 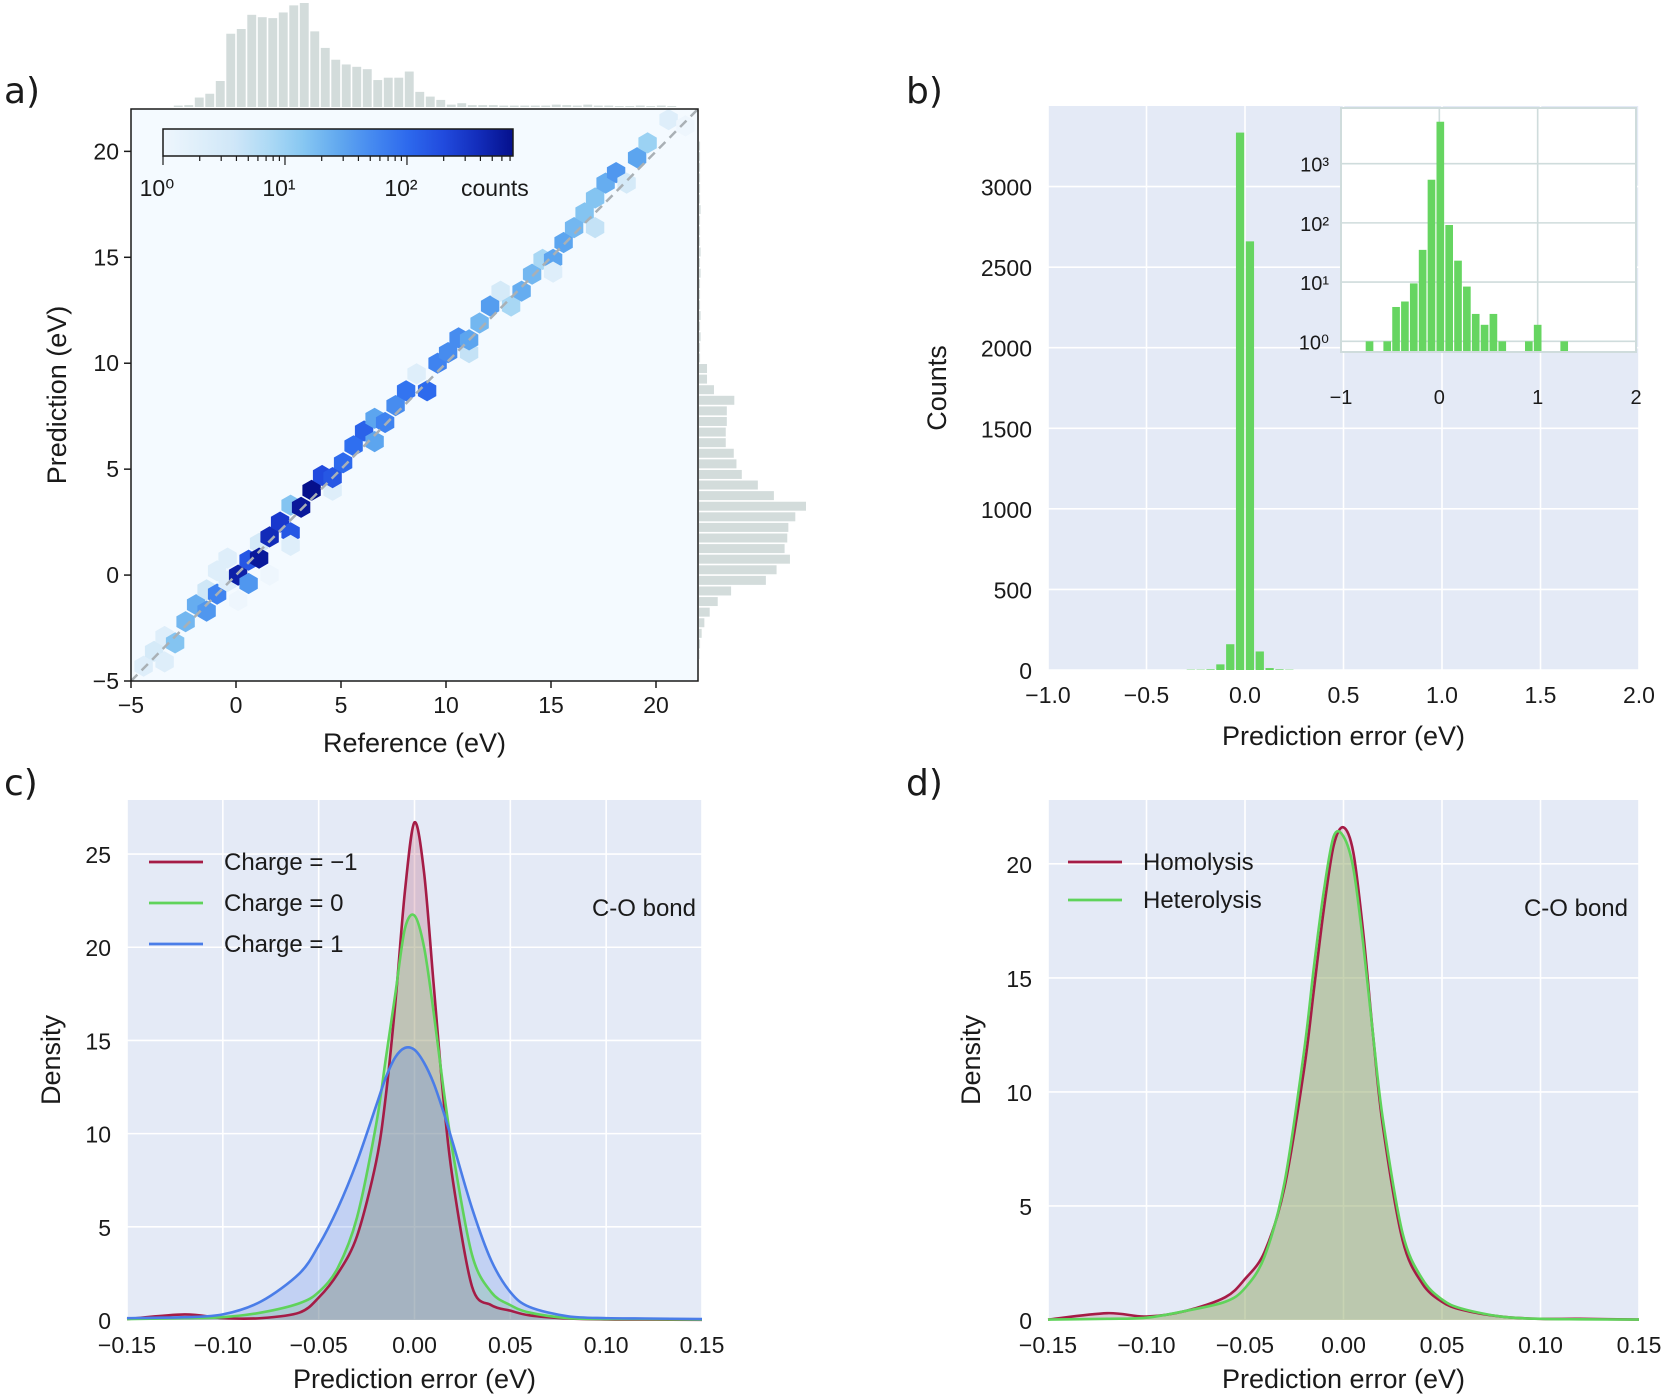 I want to click on x-tick-label: 0, so click(x=236, y=705).